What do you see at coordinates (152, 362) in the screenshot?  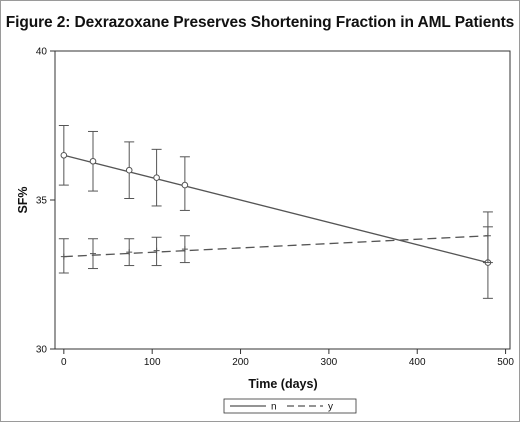 I see `x-tick-label: 100` at bounding box center [152, 362].